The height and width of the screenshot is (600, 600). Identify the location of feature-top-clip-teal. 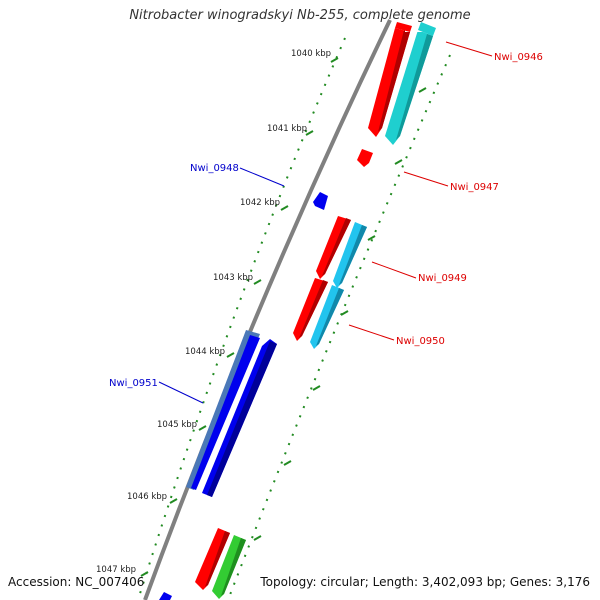
(427, 29).